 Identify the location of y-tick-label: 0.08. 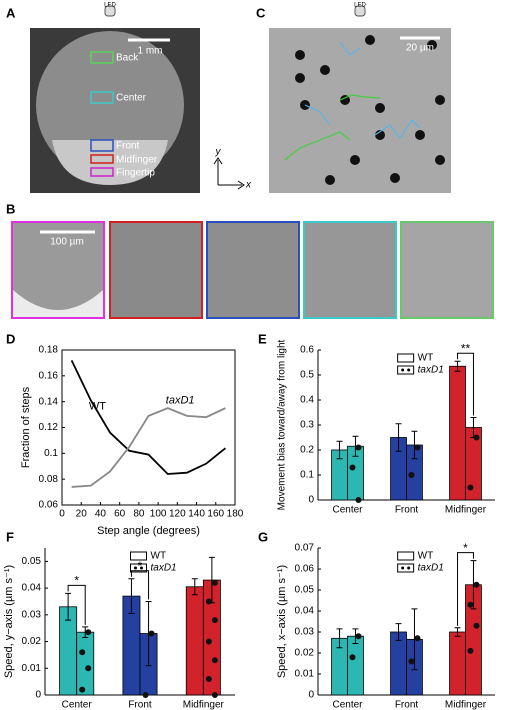
(49, 479).